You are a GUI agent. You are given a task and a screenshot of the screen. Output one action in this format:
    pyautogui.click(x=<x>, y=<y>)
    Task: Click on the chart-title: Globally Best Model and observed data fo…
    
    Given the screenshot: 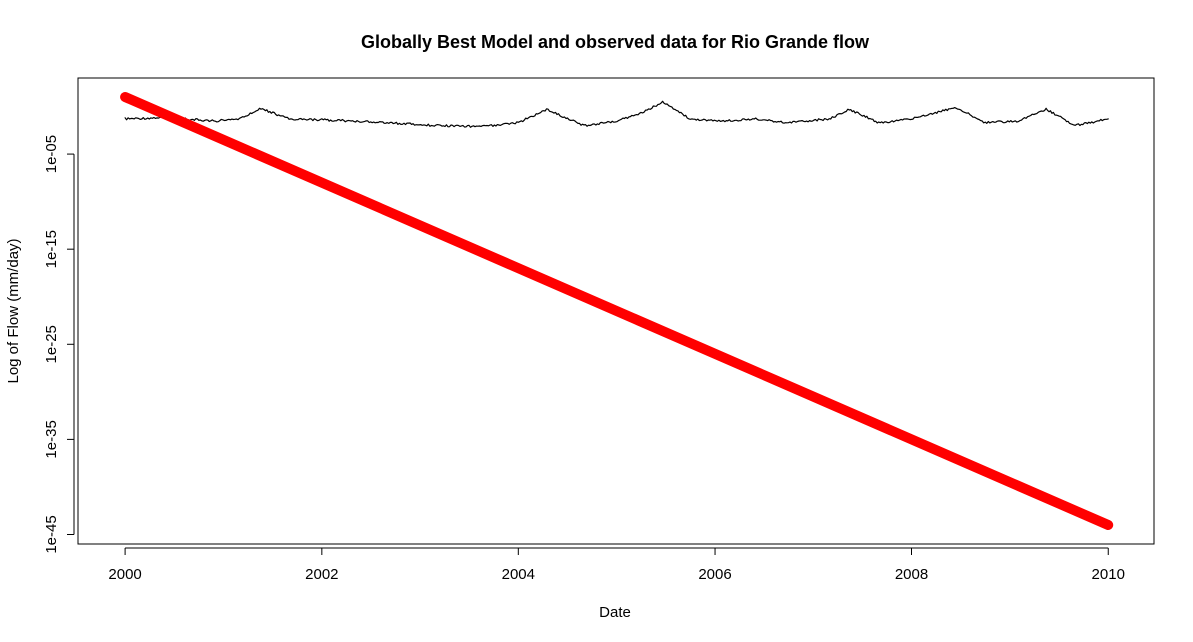 What is the action you would take?
    pyautogui.click(x=615, y=42)
    